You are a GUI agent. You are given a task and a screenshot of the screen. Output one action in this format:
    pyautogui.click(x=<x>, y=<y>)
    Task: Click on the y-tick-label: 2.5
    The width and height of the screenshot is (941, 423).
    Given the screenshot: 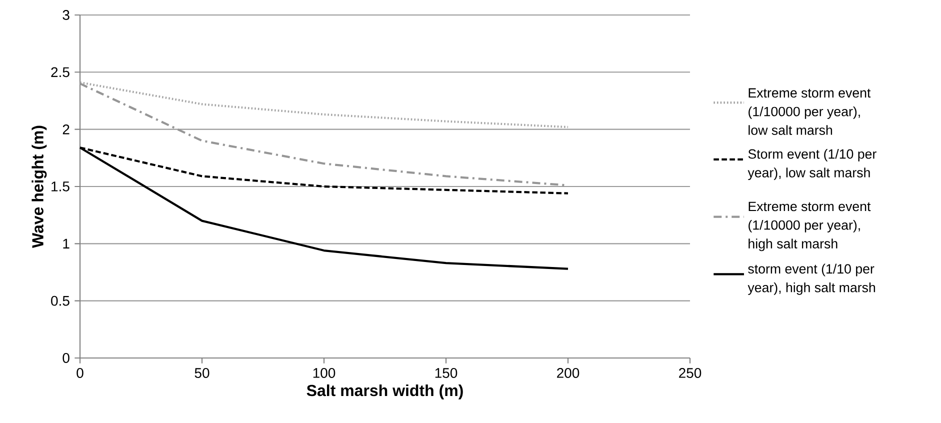 What is the action you would take?
    pyautogui.click(x=60, y=72)
    